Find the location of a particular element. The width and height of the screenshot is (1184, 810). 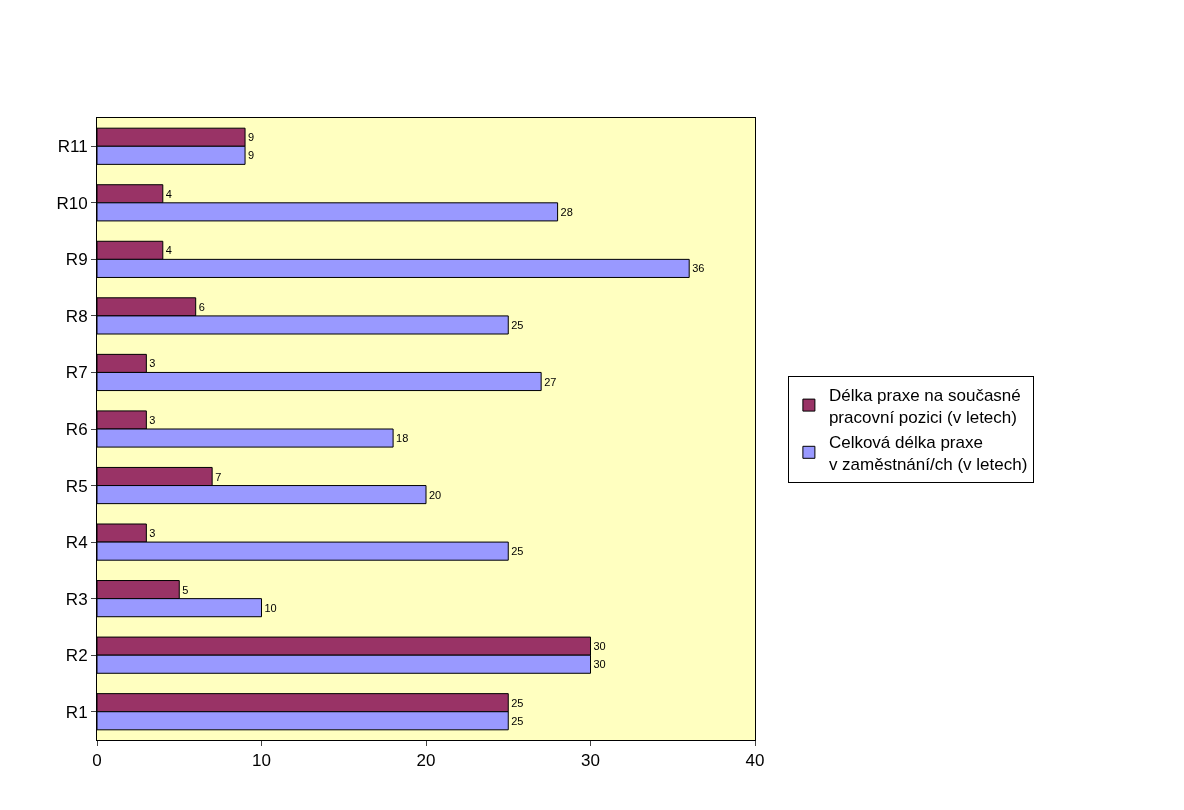

data-label: 5 is located at coordinates (185, 589).